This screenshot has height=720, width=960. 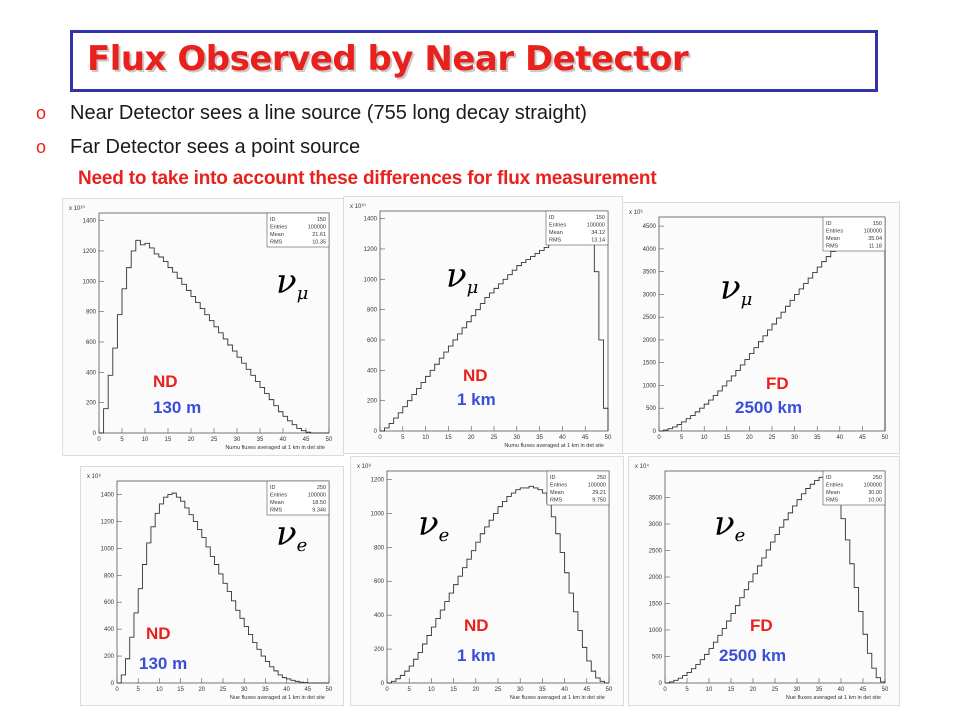 What do you see at coordinates (650, 250) in the screenshot?
I see `y-tick-label: 4000` at bounding box center [650, 250].